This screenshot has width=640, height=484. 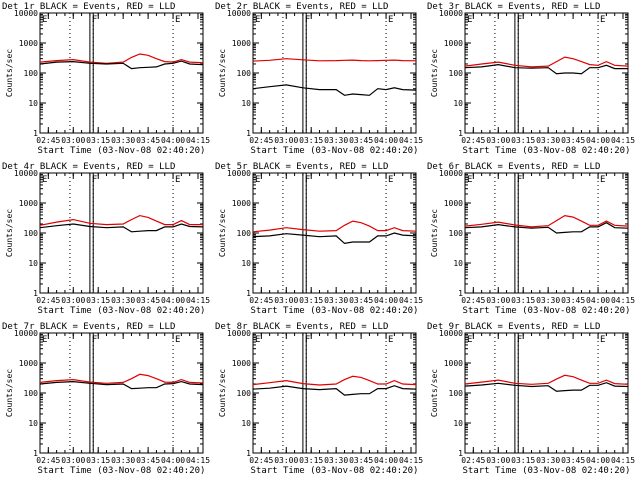 I want to click on panel-title: Det 8r BLACK = Events, RED = LLD, so click(x=301, y=327).